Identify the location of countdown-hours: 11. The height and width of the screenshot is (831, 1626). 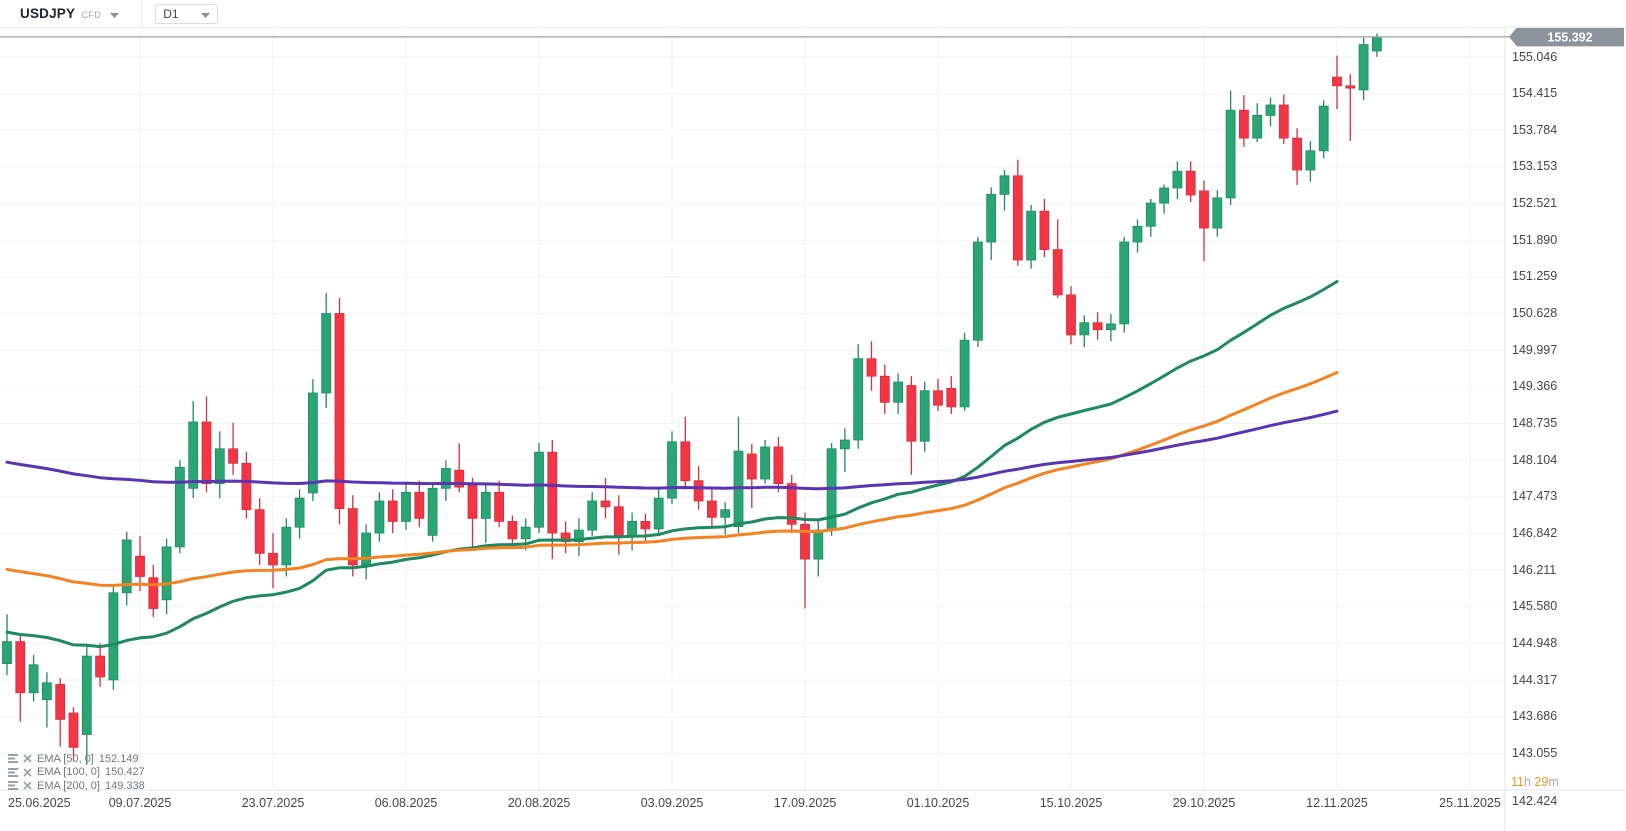
(1517, 782).